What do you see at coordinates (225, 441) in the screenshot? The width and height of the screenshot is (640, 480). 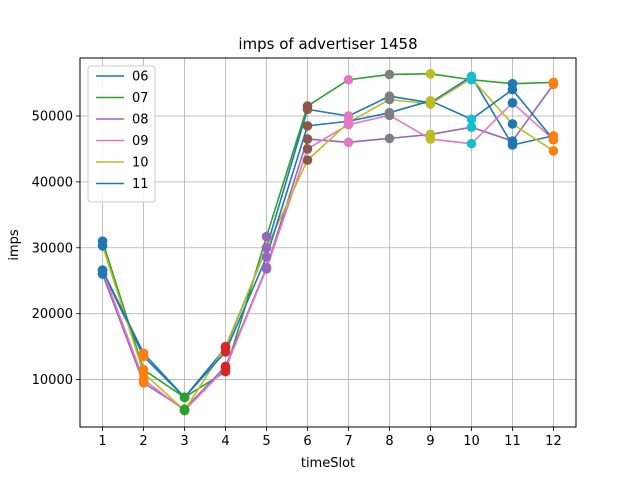 I see `x-tick-label: 4` at bounding box center [225, 441].